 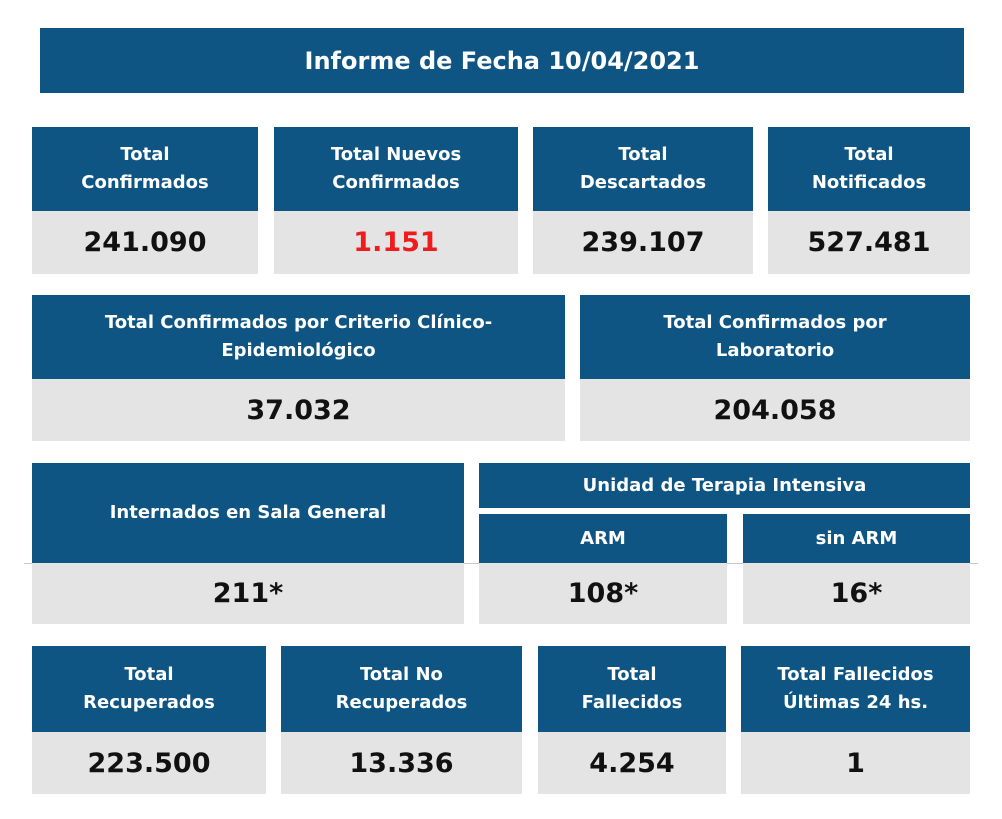 I want to click on card-total-recuperados: Total Recuperados 223.500, so click(x=149, y=720).